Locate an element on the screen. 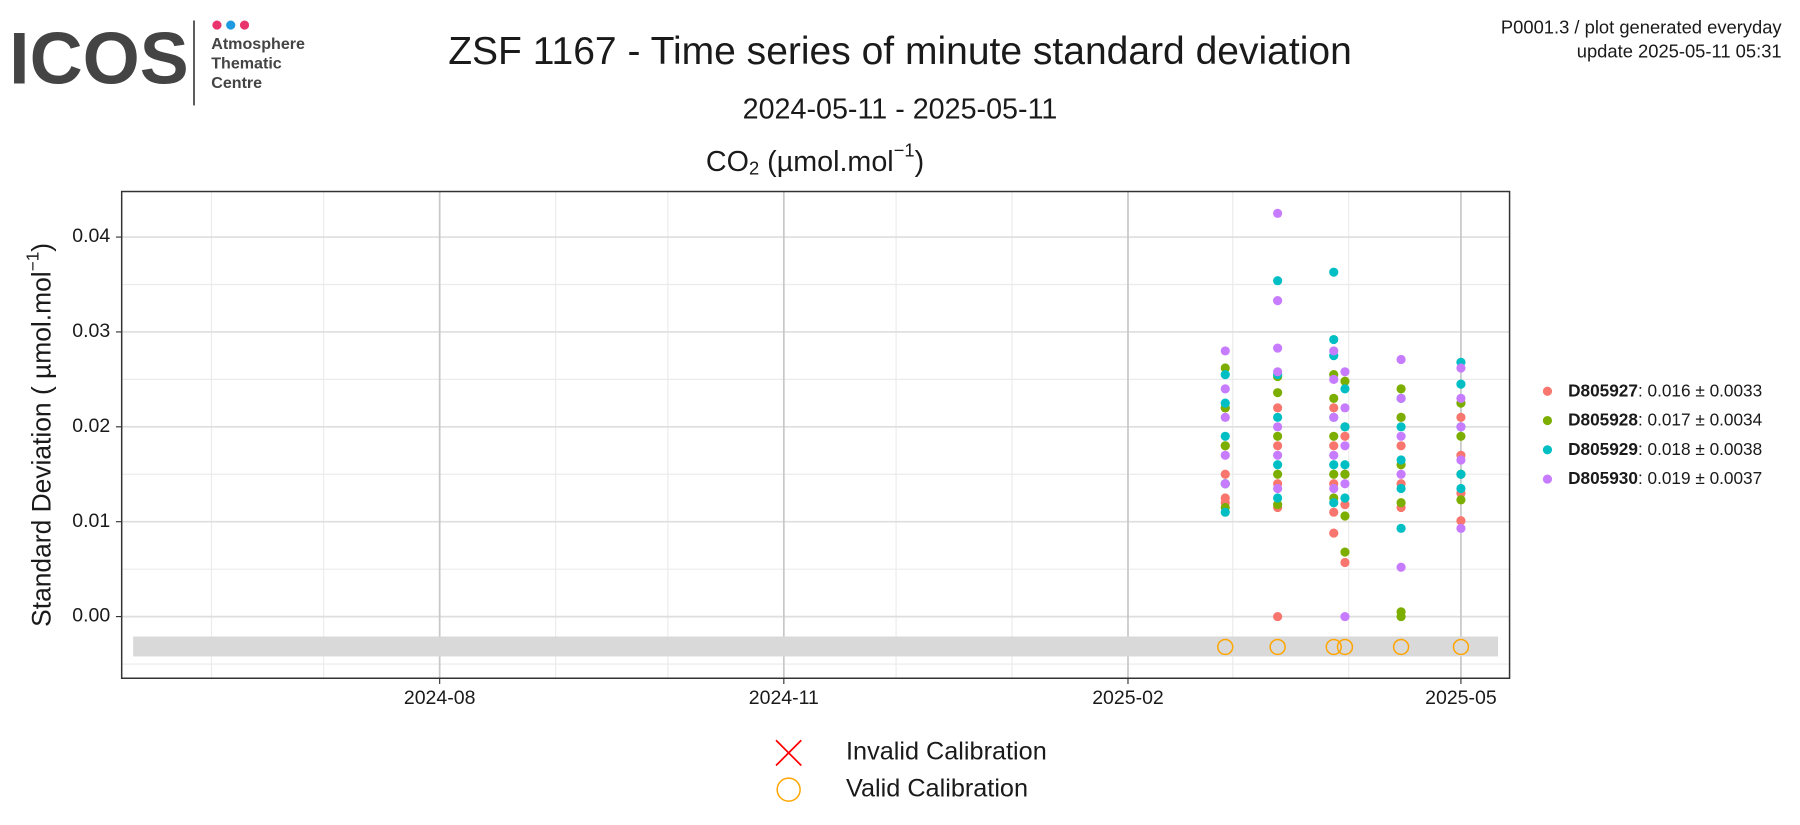 This screenshot has width=1800, height=825. y-label-part: Standard Deviation ( µmol.mol is located at coordinates (42, 449).